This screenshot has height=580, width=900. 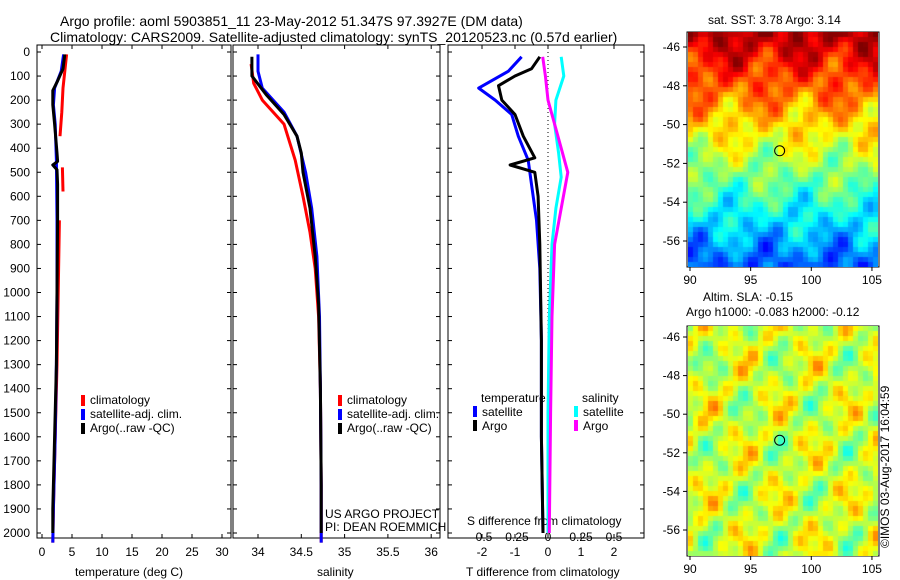 I want to click on y-tick-label: 100, so click(x=20, y=76).